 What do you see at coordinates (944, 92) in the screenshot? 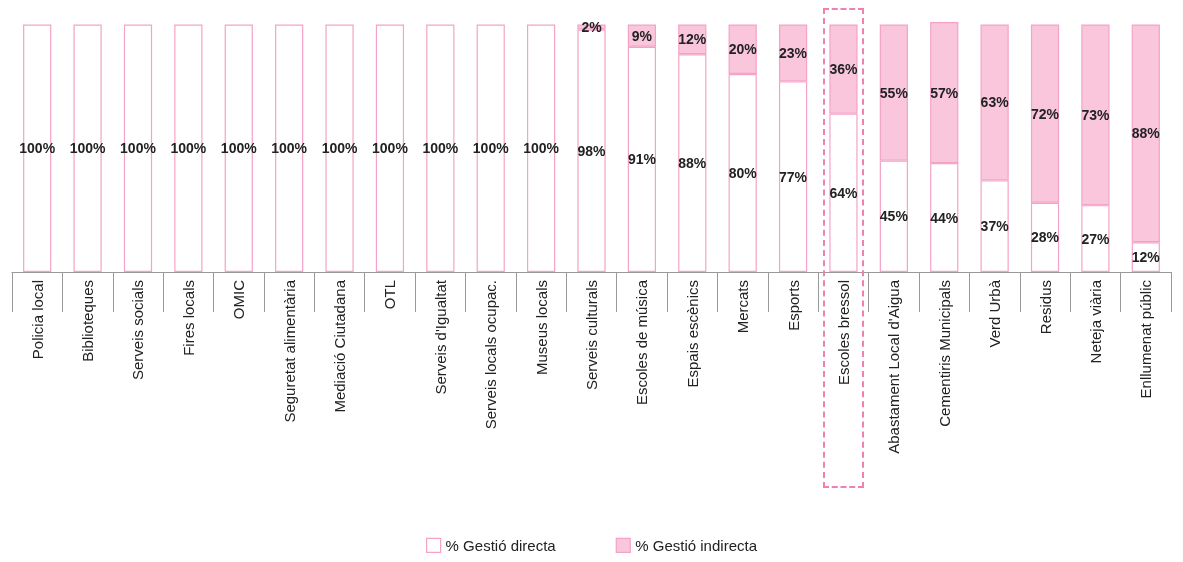
I see `data-label: 57%` at bounding box center [944, 92].